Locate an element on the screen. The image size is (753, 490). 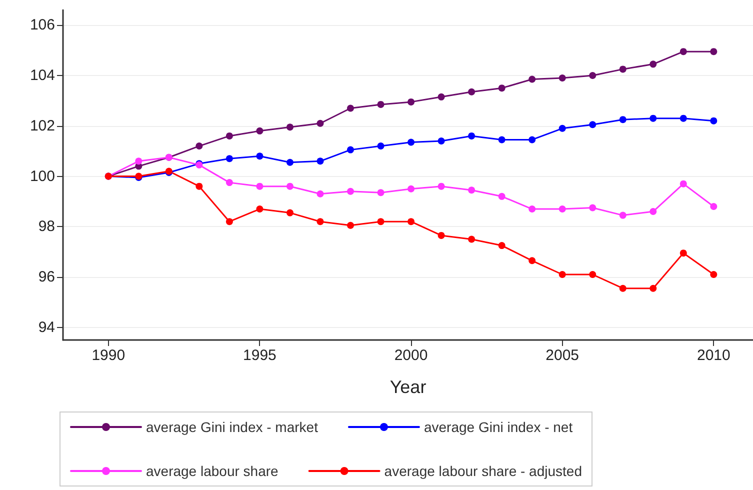
legend-label: average labour share is located at coordinates (212, 471).